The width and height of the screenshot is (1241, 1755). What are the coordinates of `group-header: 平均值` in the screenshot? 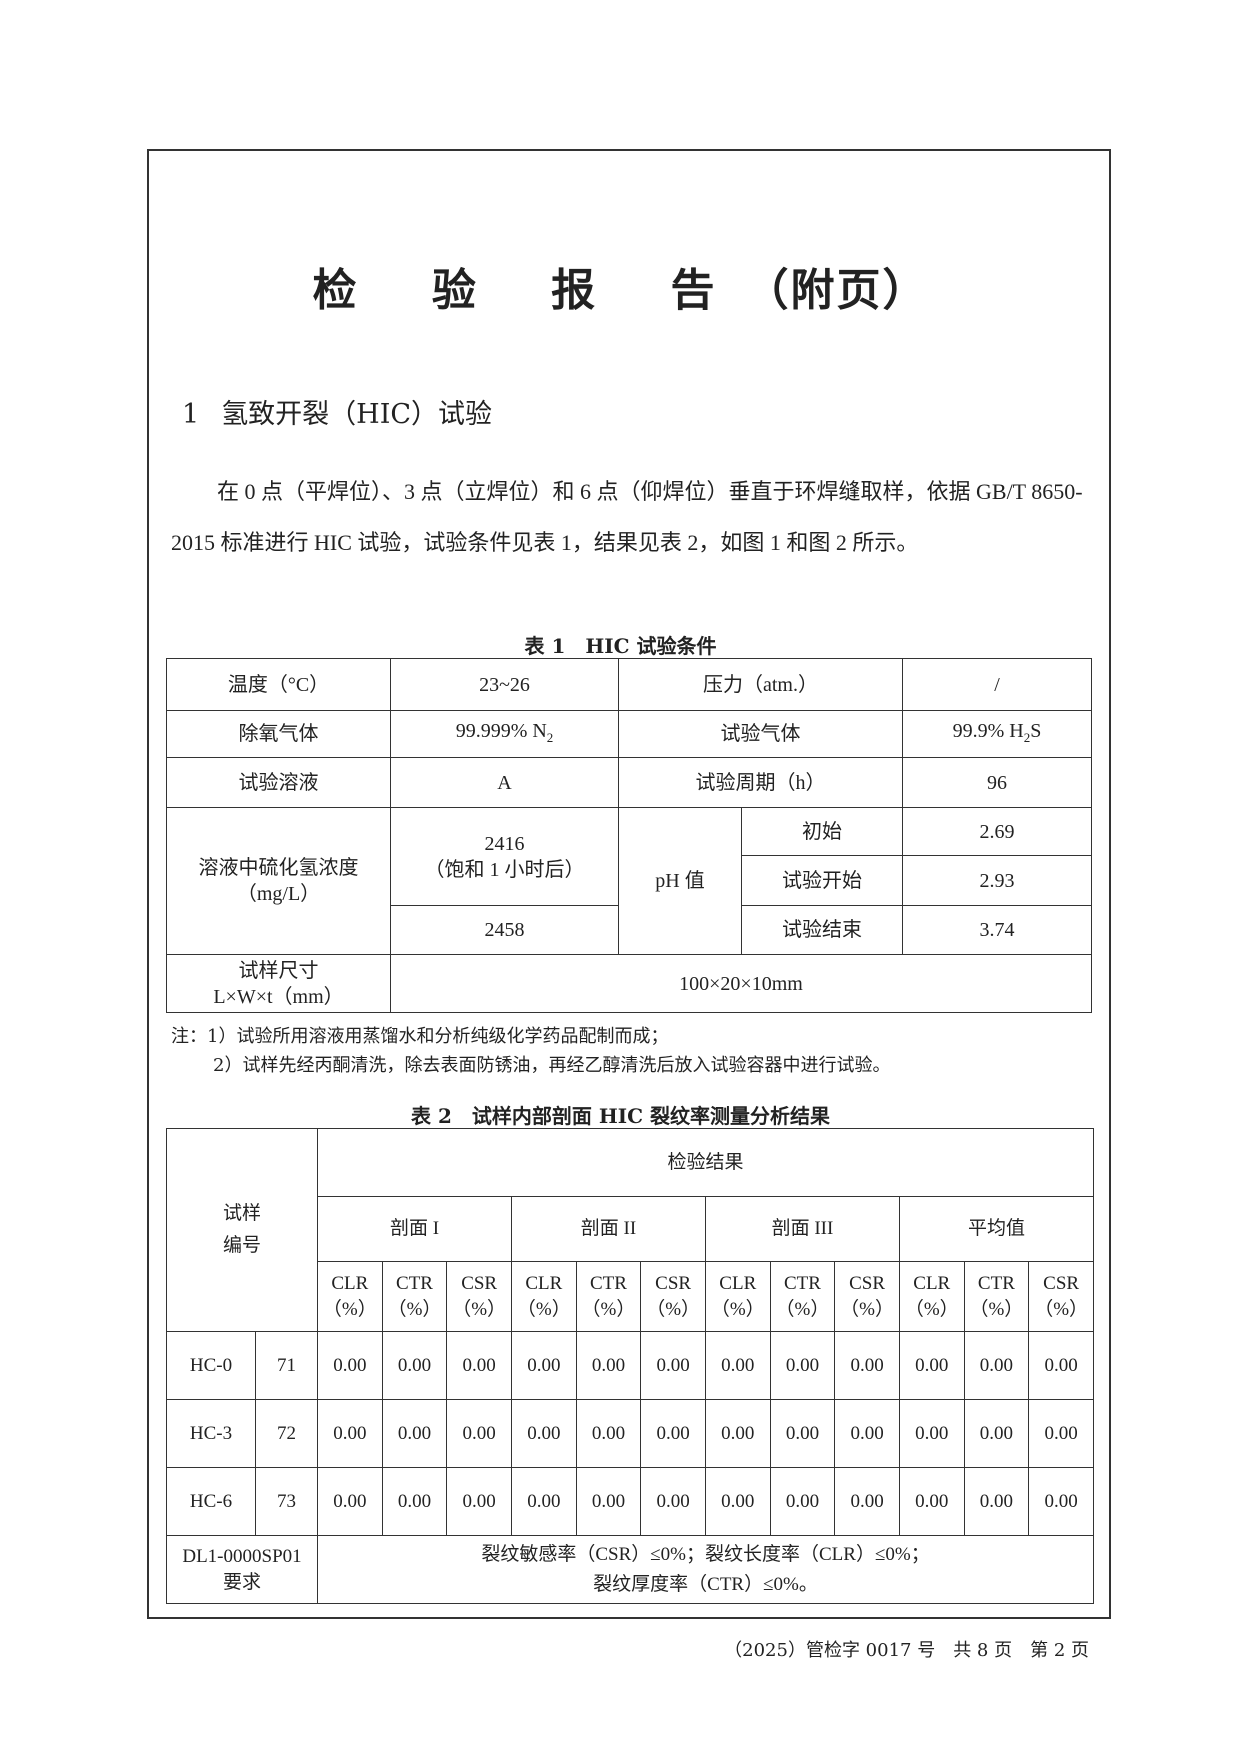 It's located at (996, 1229).